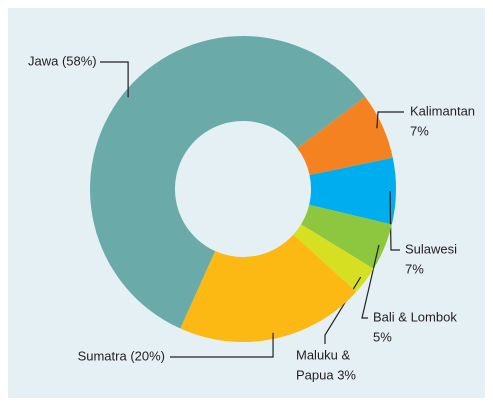 The width and height of the screenshot is (493, 407). Describe the element at coordinates (442, 110) in the screenshot. I see `segment-label: Kalimantan` at that location.